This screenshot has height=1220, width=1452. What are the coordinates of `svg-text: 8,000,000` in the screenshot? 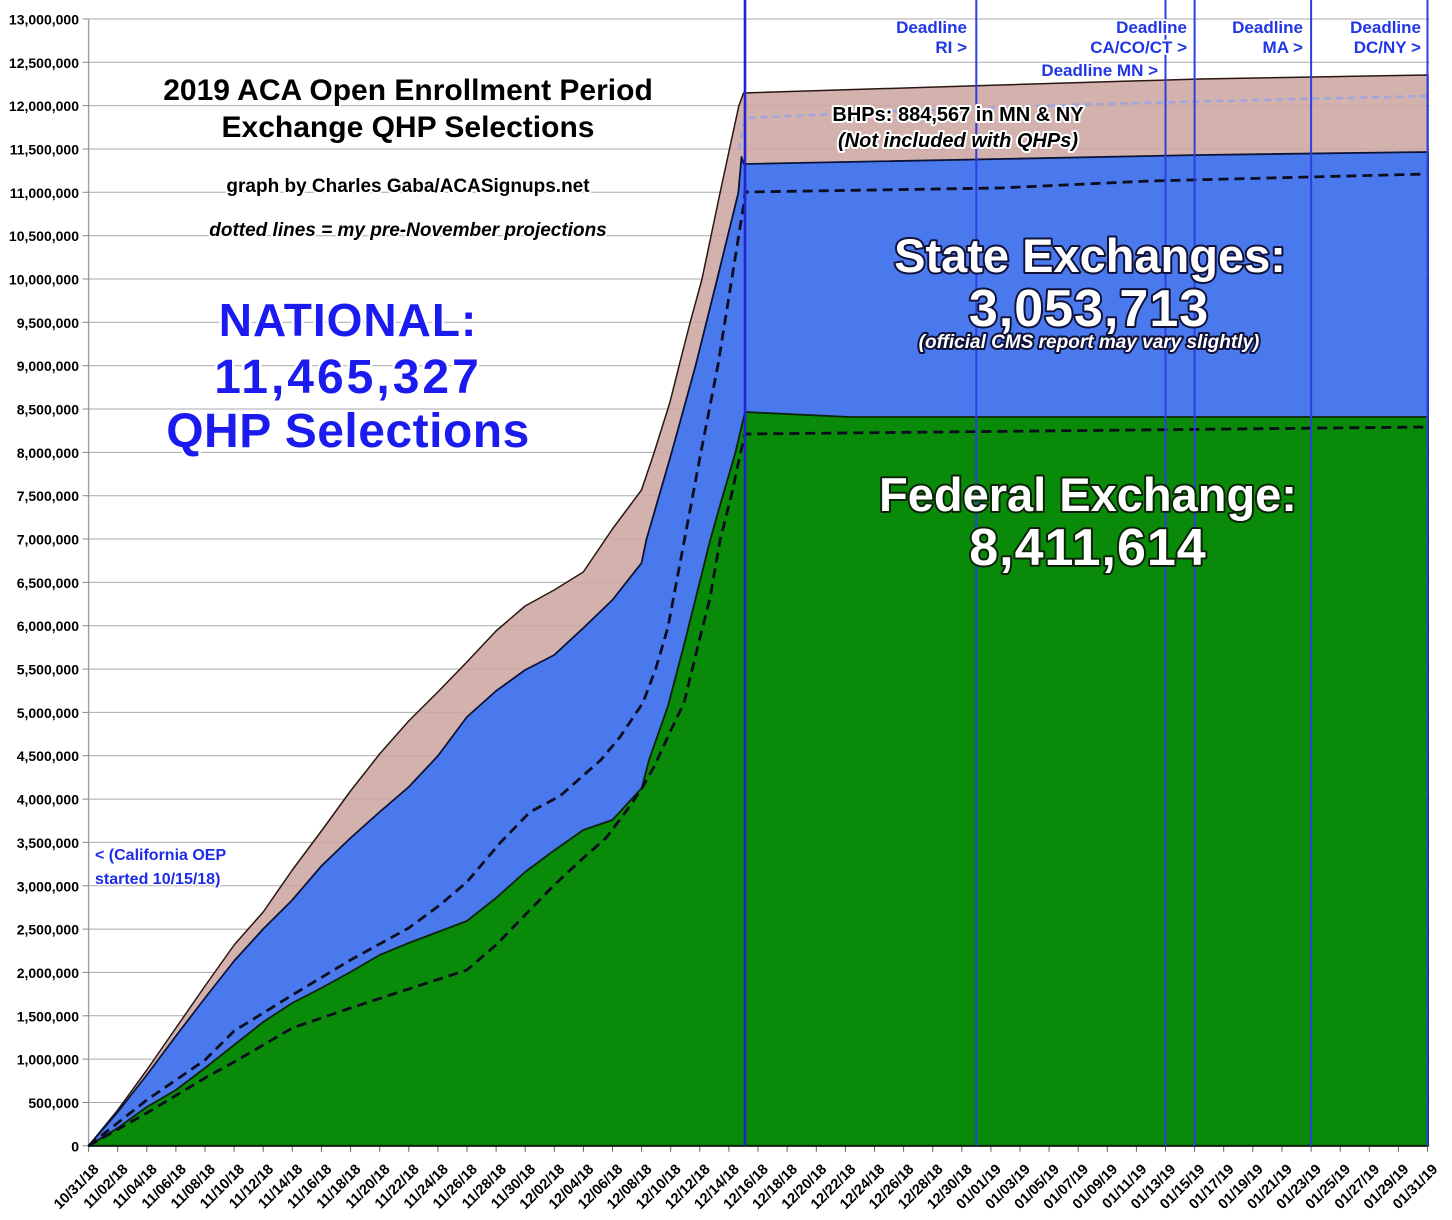 It's located at (48, 453).